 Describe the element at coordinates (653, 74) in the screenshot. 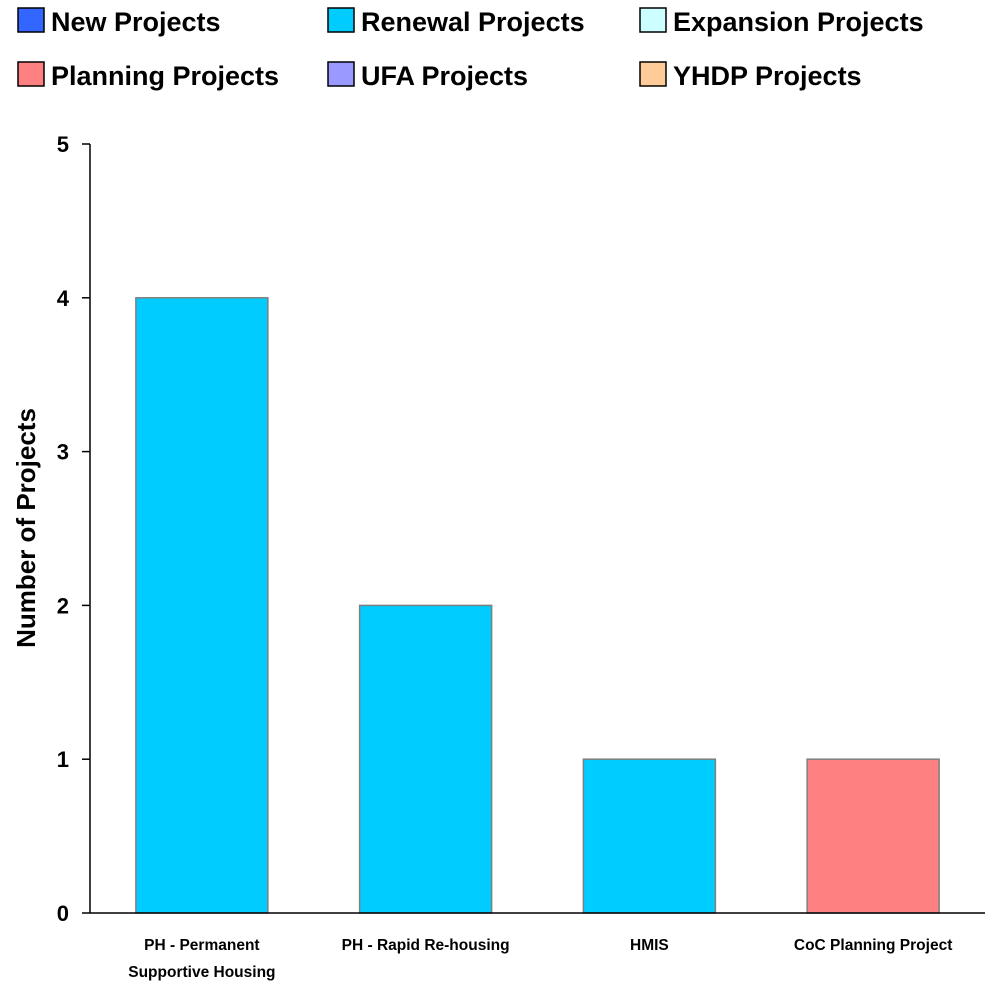

I see `legend-swatch-yhdp-projects` at that location.